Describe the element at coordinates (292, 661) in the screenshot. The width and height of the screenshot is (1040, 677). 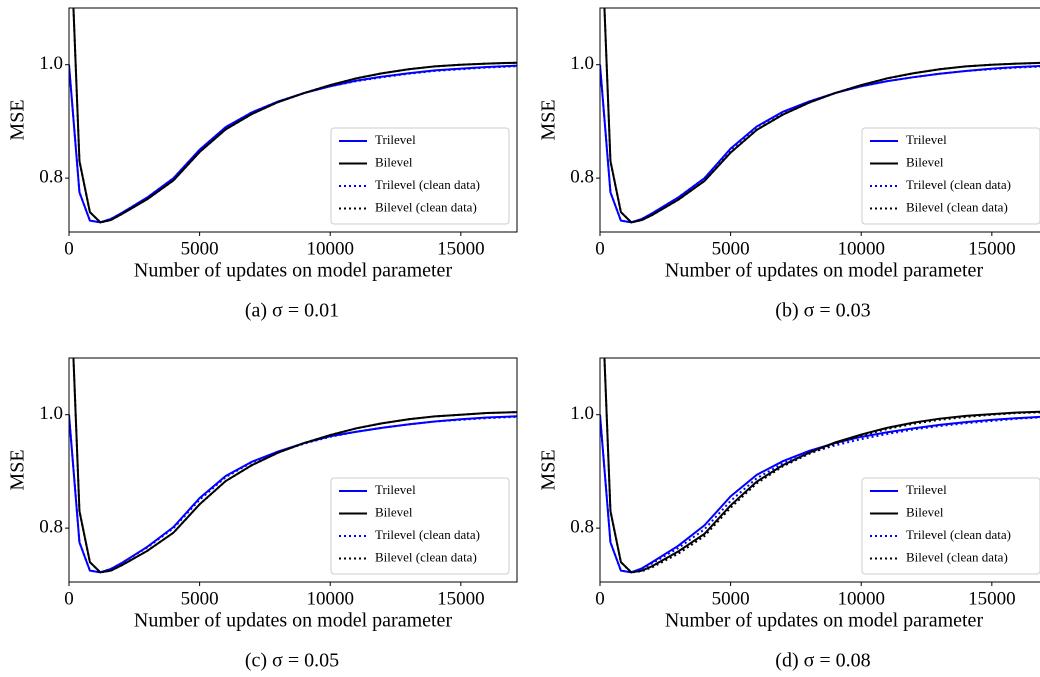
I see `subplot-caption: (c) σ = 0.05` at that location.